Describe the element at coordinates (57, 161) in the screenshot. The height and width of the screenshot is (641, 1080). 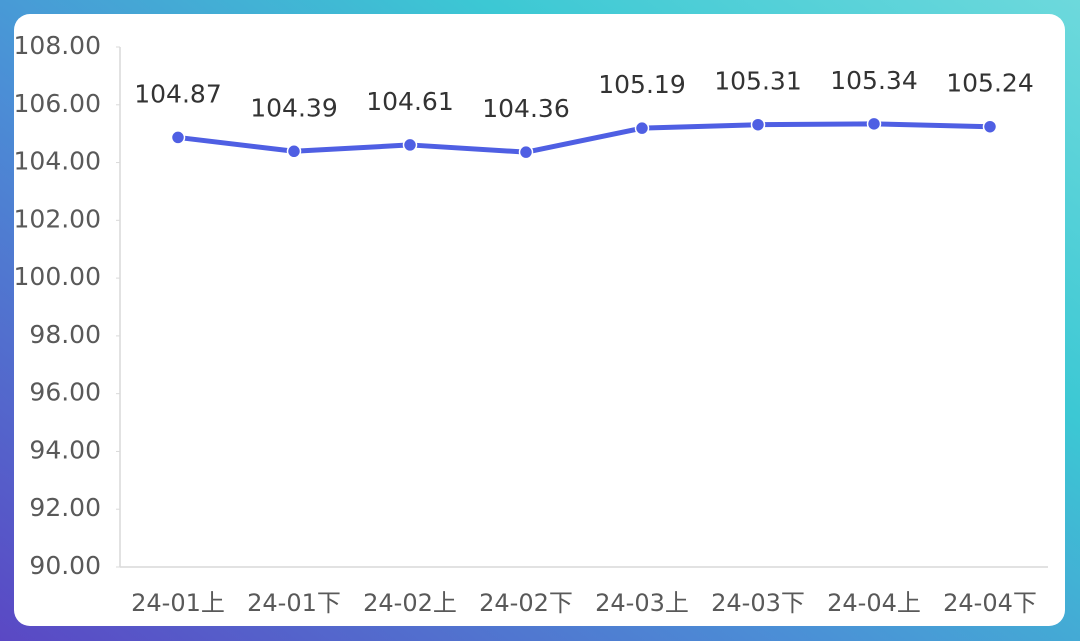
I see `y-tick-label: 104.00` at that location.